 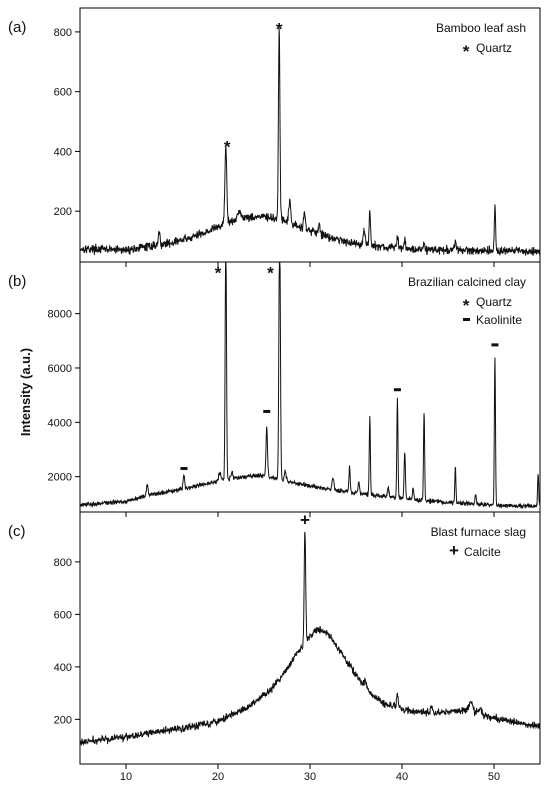 I want to click on y-tick-label: 4000, so click(x=60, y=423).